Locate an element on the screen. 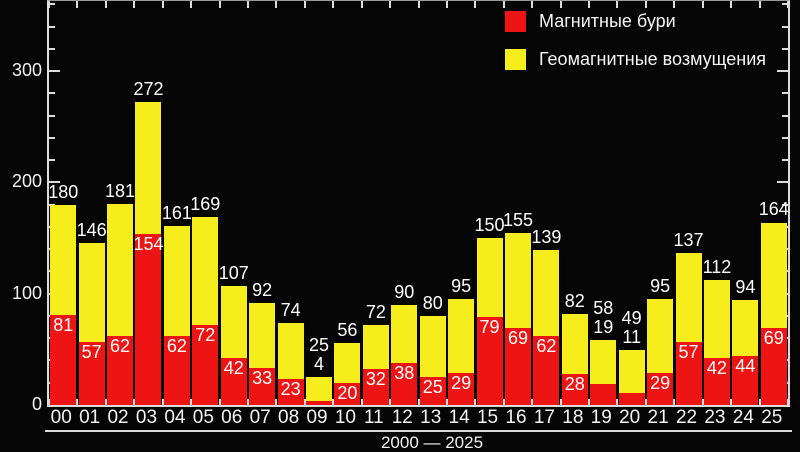 This screenshot has width=800, height=452. x-axis-title: 2000 — 2025 is located at coordinates (432, 442).